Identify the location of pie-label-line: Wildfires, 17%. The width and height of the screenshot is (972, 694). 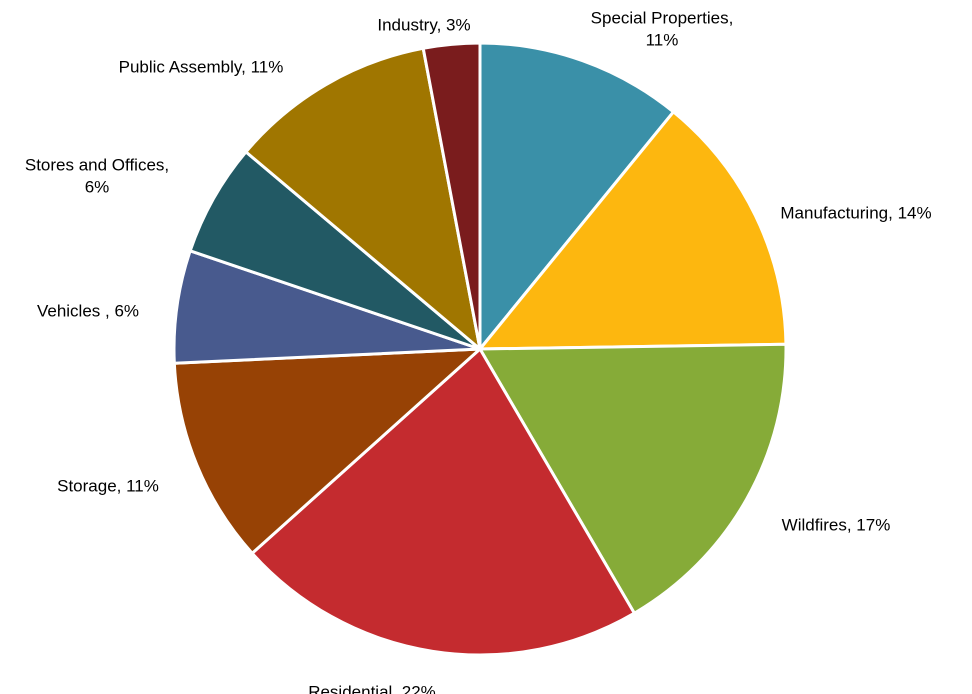
(836, 524).